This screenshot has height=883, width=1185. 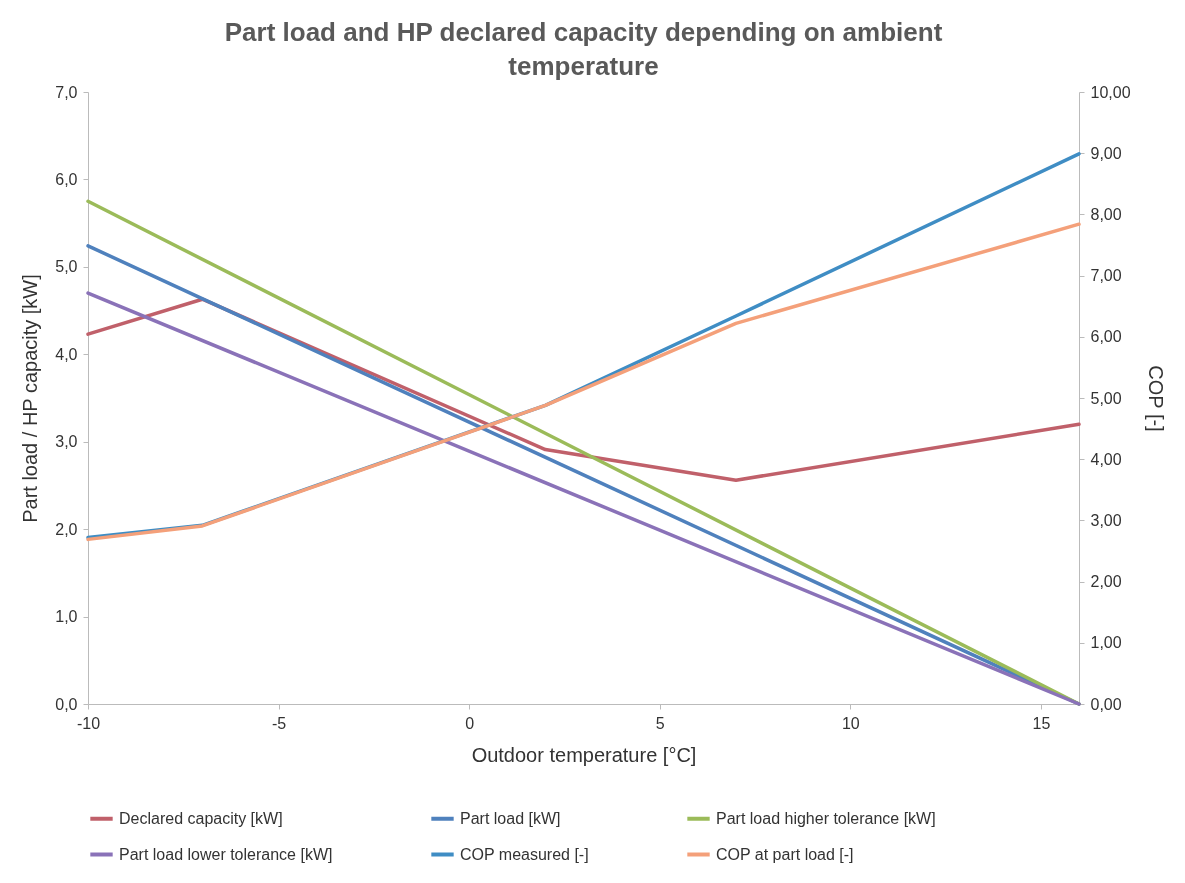 I want to click on x-tick-label: 10, so click(x=850, y=723).